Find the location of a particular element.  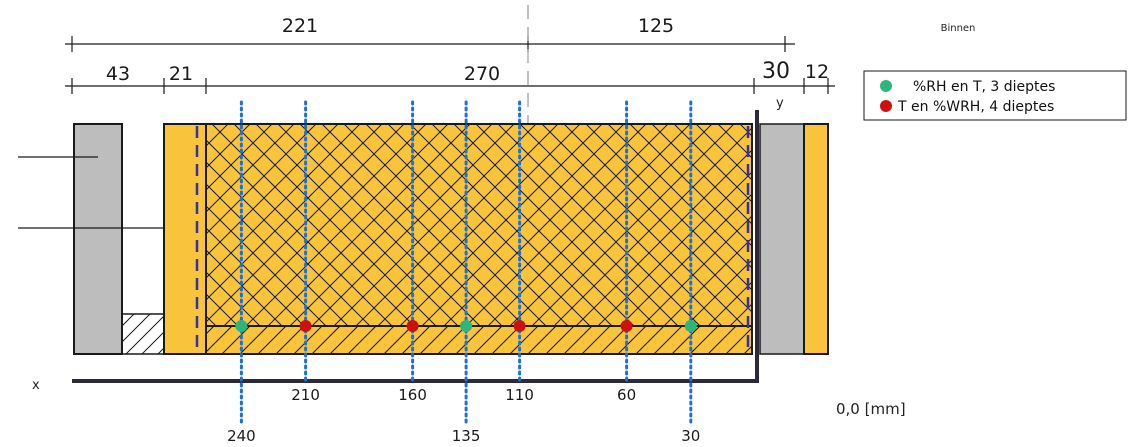

legend-marker-rh is located at coordinates (886, 86).